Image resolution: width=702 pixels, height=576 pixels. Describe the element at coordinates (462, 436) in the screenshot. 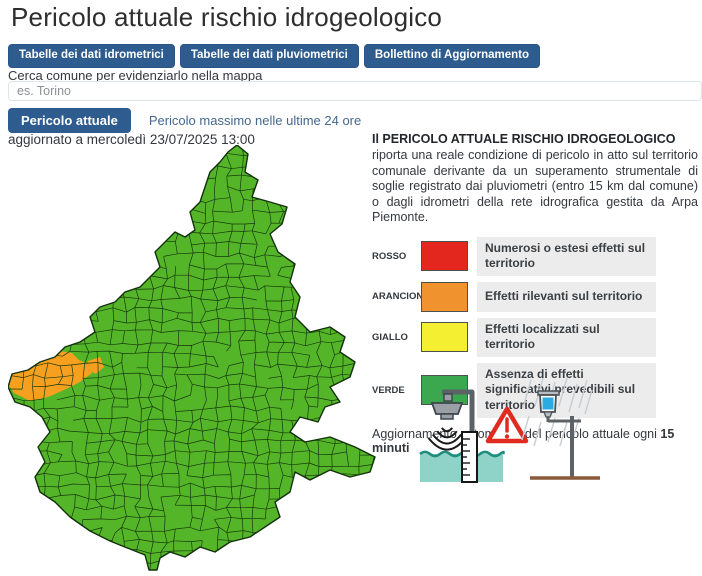

I see `water-level-sensor-icon` at that location.